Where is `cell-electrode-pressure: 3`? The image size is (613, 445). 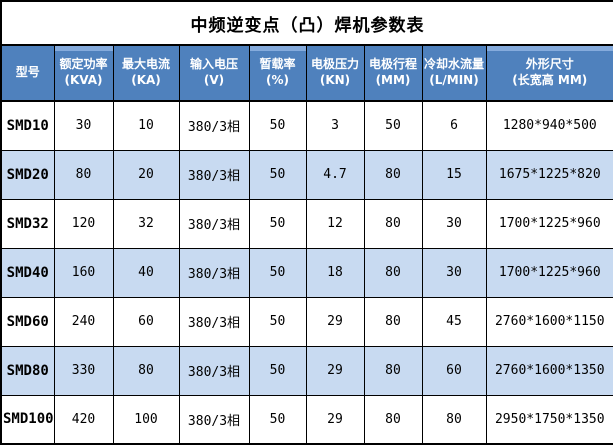
cell-electrode-pressure: 3 is located at coordinates (335, 125).